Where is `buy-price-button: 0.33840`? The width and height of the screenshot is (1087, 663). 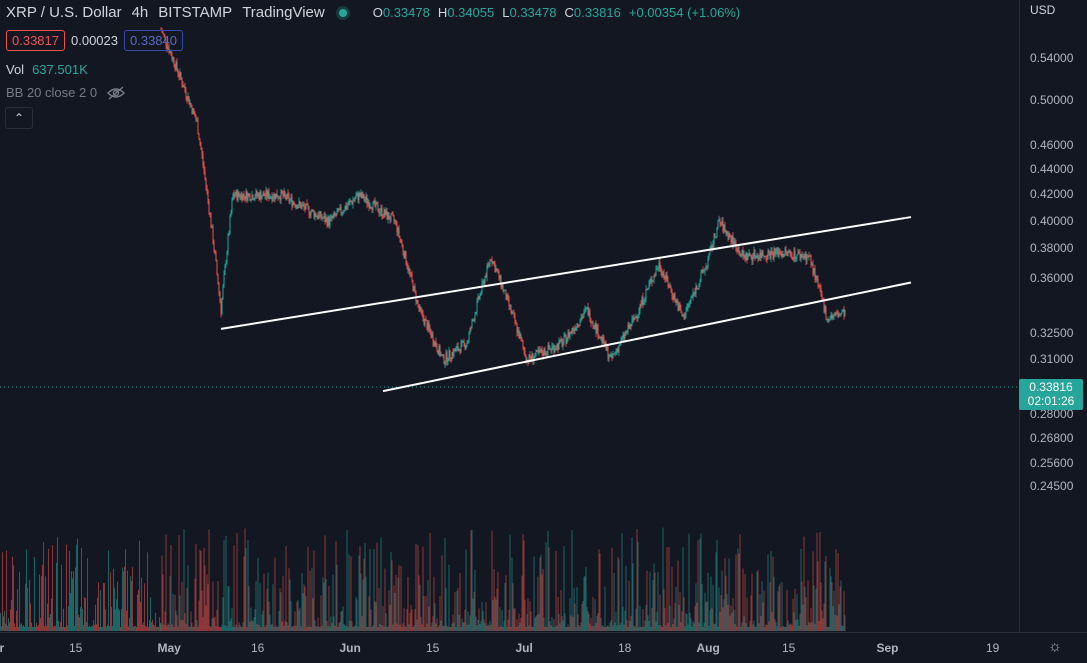
buy-price-button: 0.33840 is located at coordinates (153, 40).